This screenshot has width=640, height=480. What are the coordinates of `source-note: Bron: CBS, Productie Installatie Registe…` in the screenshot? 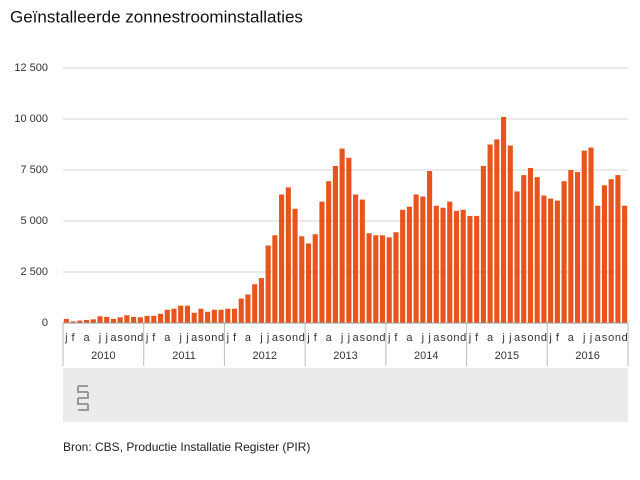 It's located at (186, 447).